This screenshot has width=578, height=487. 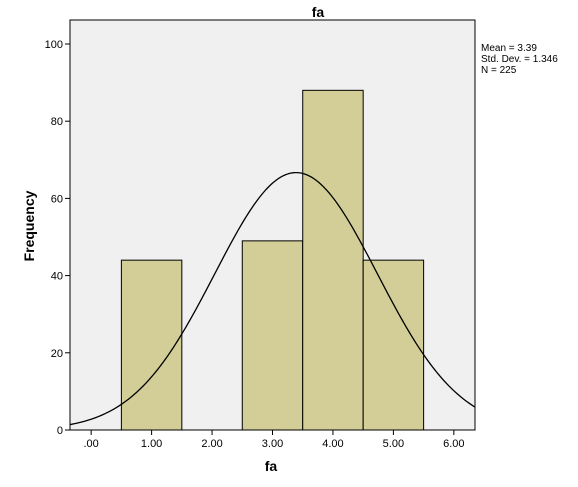 What do you see at coordinates (151, 444) in the screenshot?
I see `x-tick-label: 1.00` at bounding box center [151, 444].